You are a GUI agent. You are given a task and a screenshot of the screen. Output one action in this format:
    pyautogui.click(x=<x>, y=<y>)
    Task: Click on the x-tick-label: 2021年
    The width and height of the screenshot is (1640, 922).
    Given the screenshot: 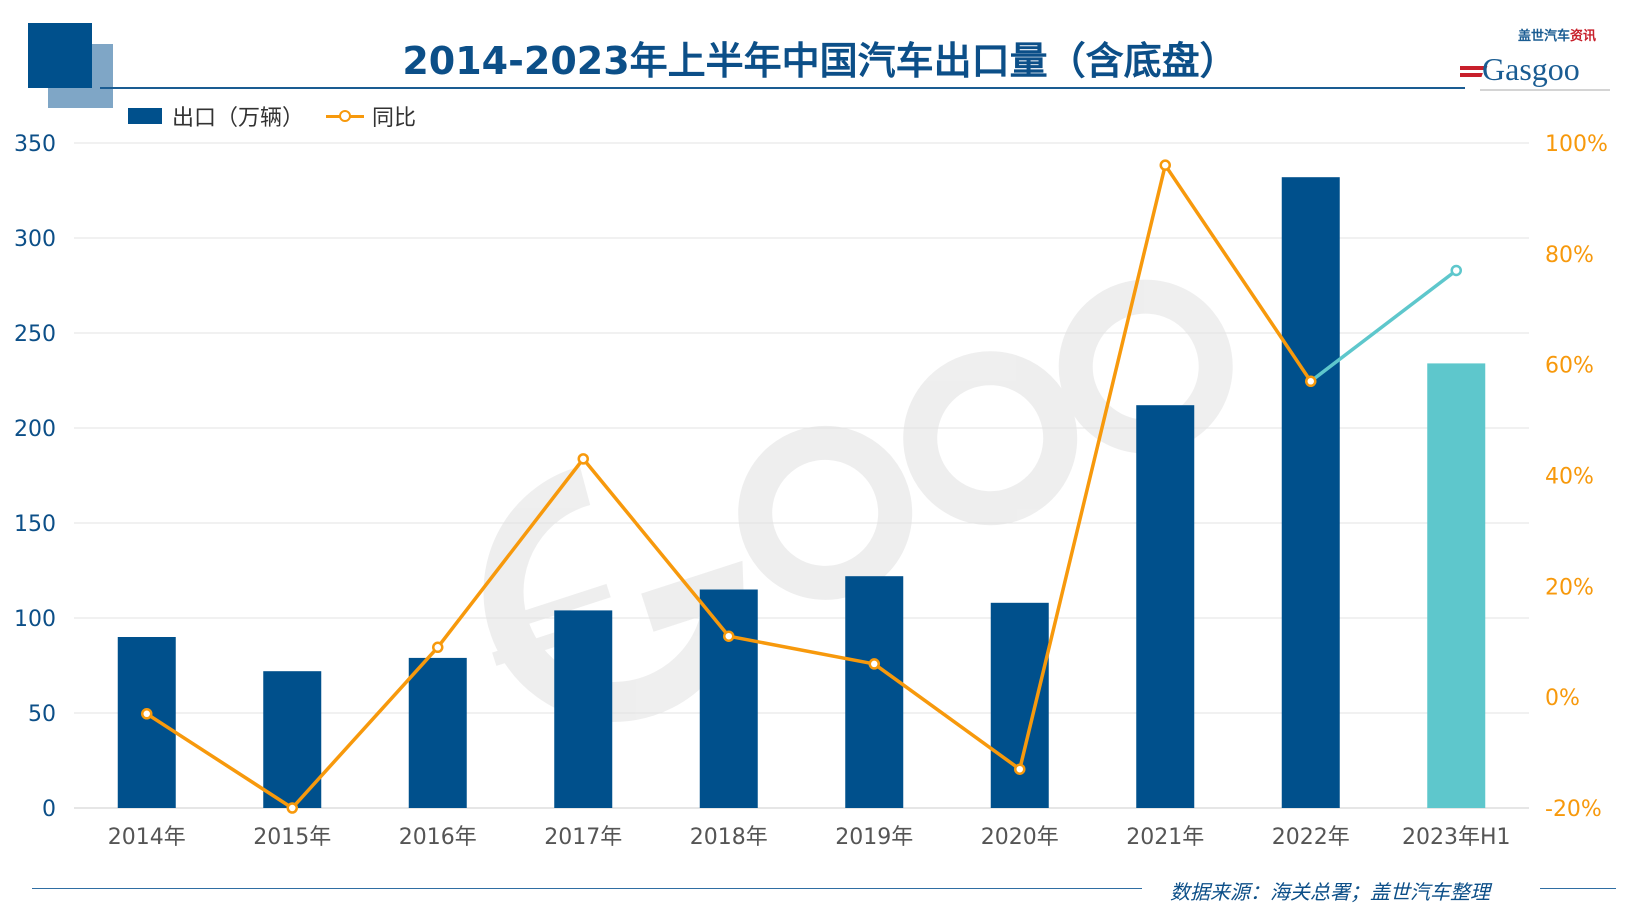 What is the action you would take?
    pyautogui.click(x=1165, y=837)
    